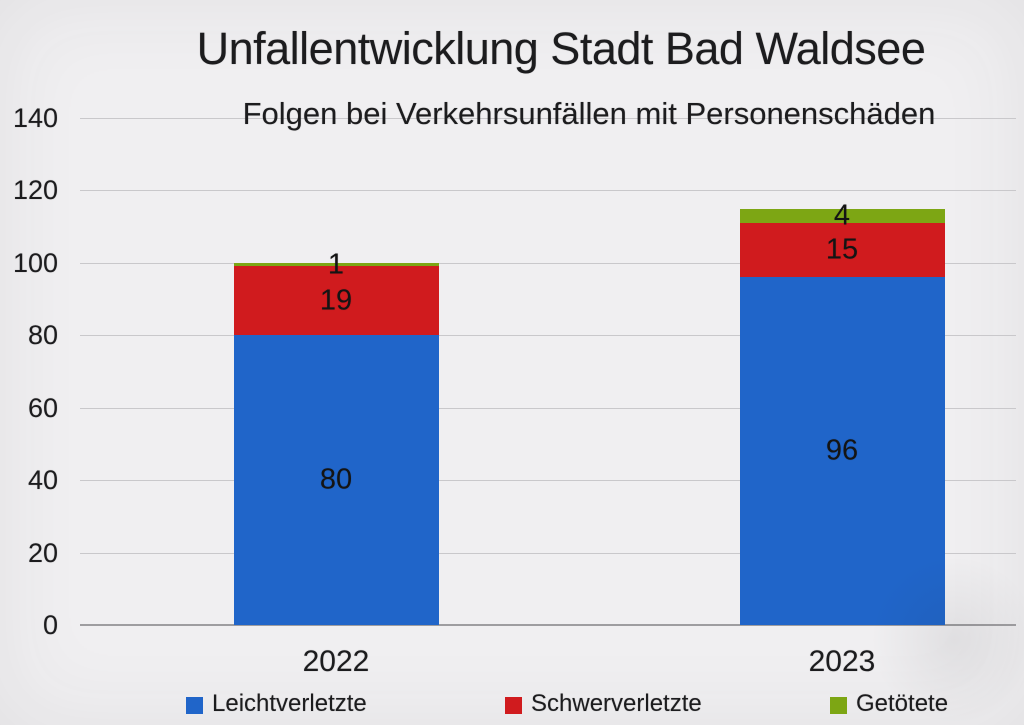 The image size is (1024, 725). I want to click on y-tick-label: 40, so click(42, 480).